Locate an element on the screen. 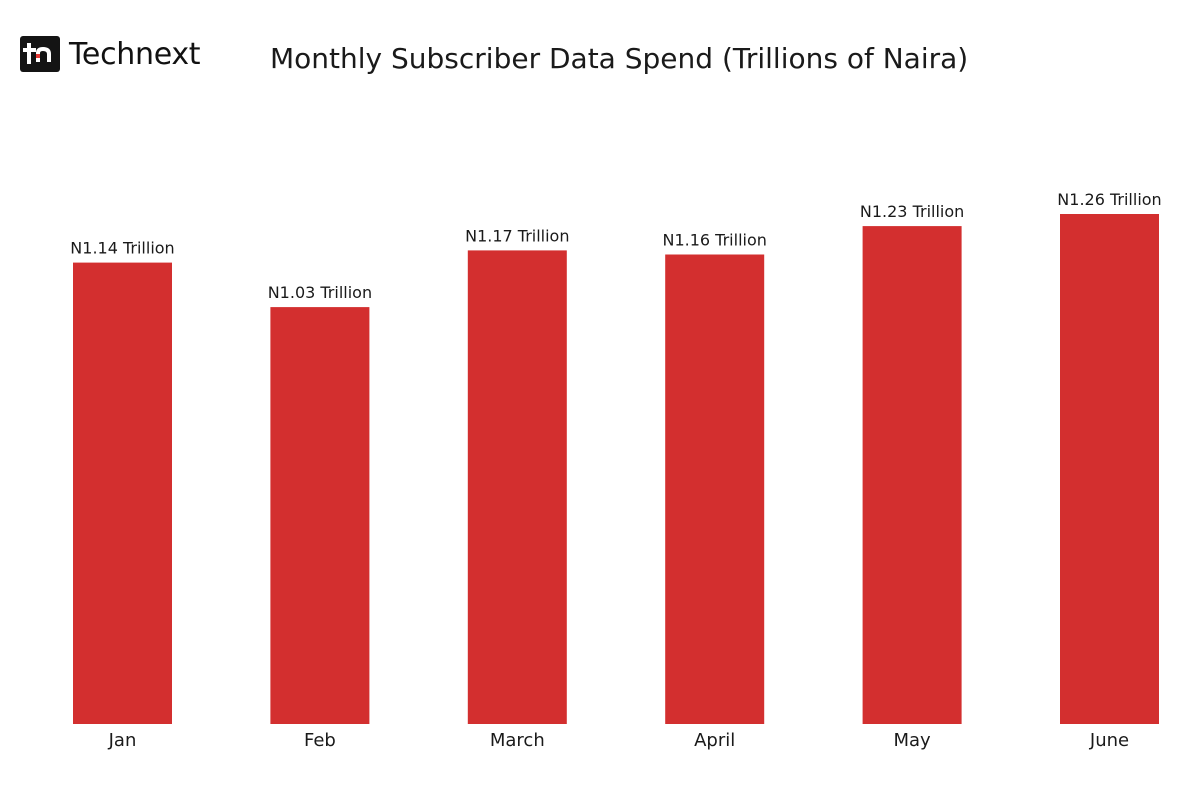 This screenshot has width=1200, height=800. tn-logo-icon is located at coordinates (40, 54).